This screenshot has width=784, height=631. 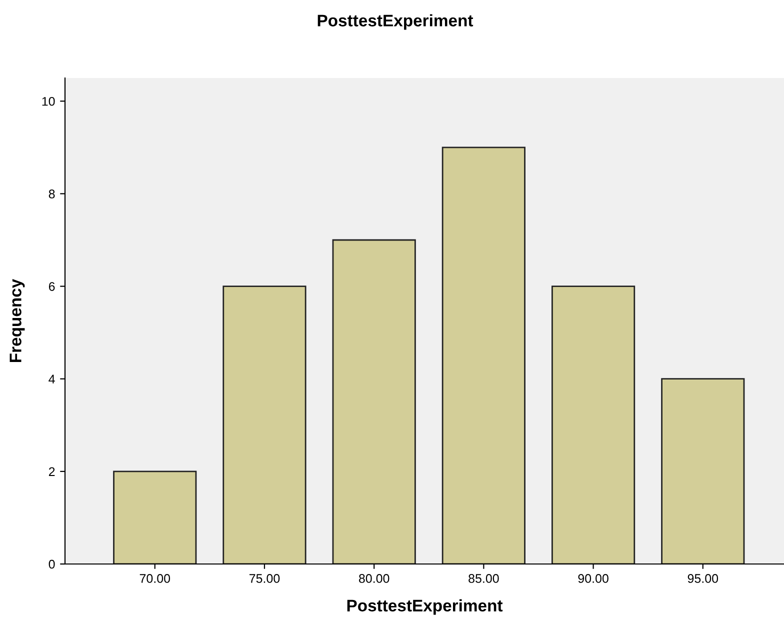 What do you see at coordinates (483, 578) in the screenshot?
I see `x-tick-label: 85.00` at bounding box center [483, 578].